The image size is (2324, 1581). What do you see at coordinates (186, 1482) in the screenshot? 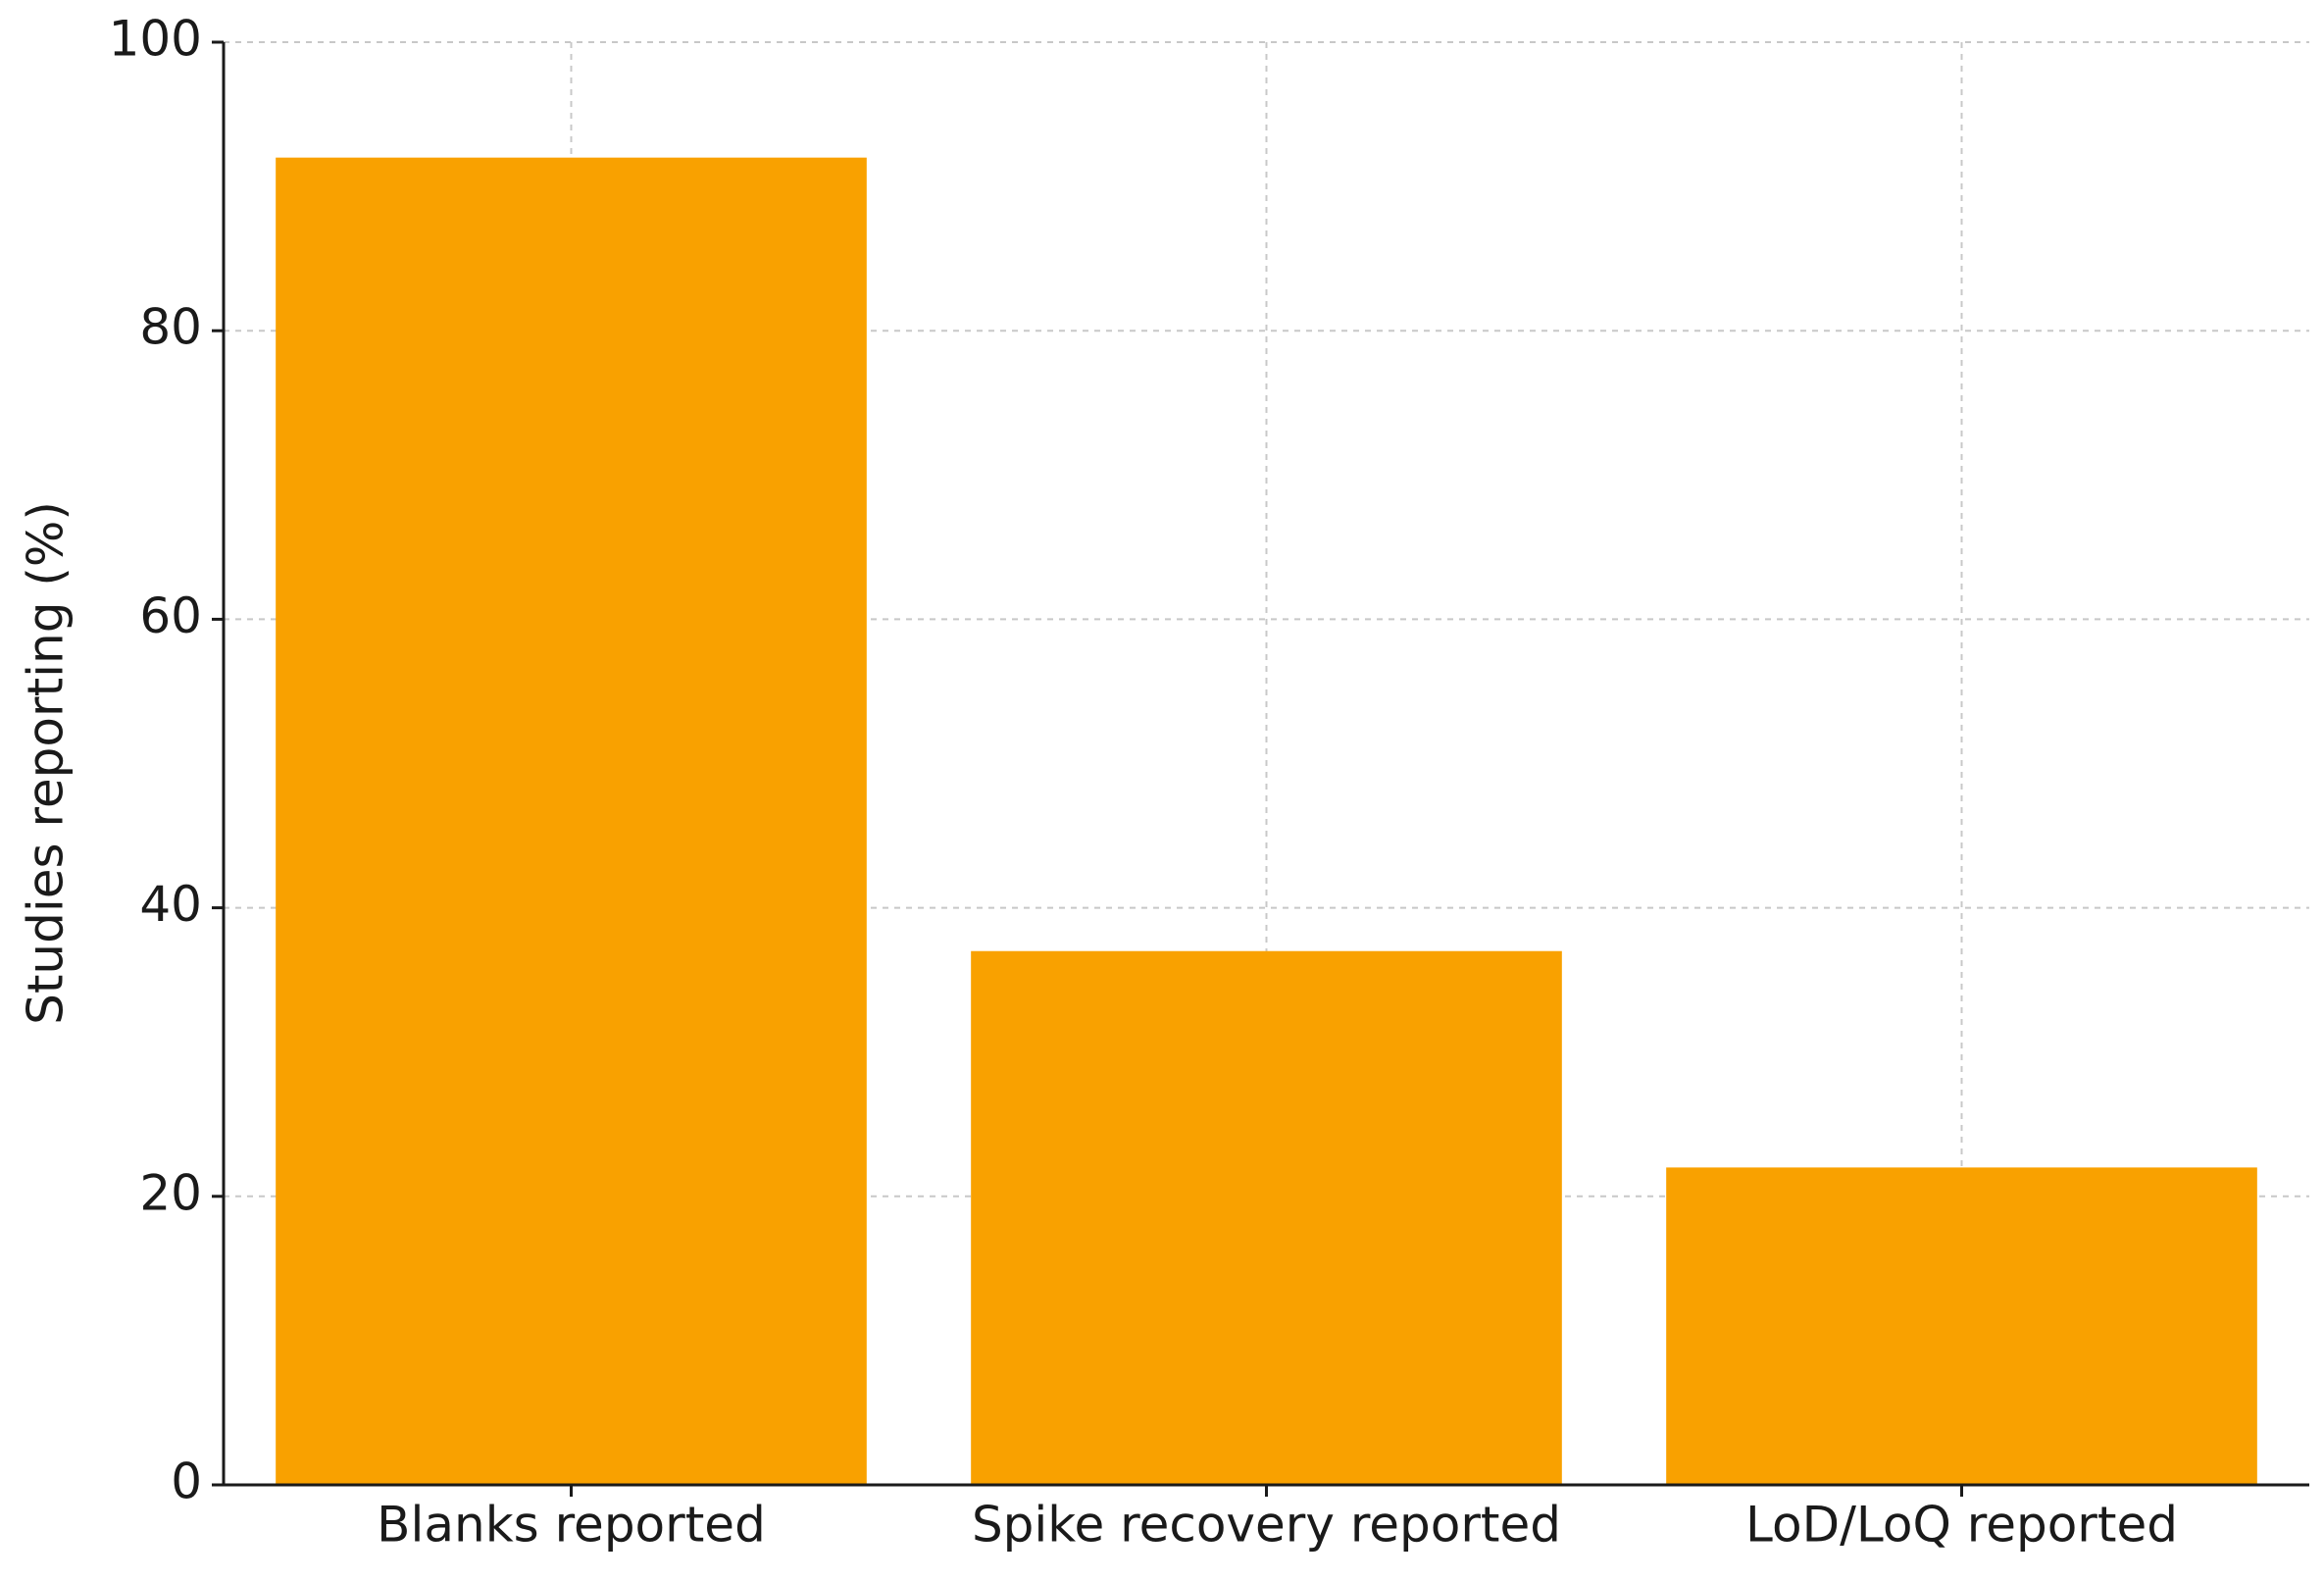
I see `y-tick-label: 0` at bounding box center [186, 1482].